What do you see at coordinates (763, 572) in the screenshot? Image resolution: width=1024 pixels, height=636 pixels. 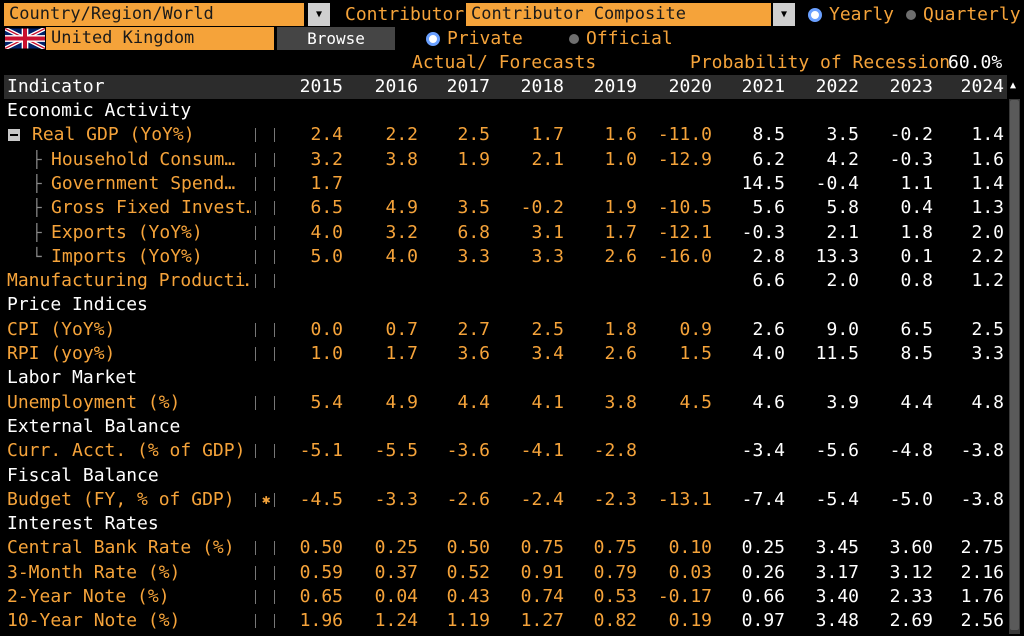 I see `value-cell: 0.26` at bounding box center [763, 572].